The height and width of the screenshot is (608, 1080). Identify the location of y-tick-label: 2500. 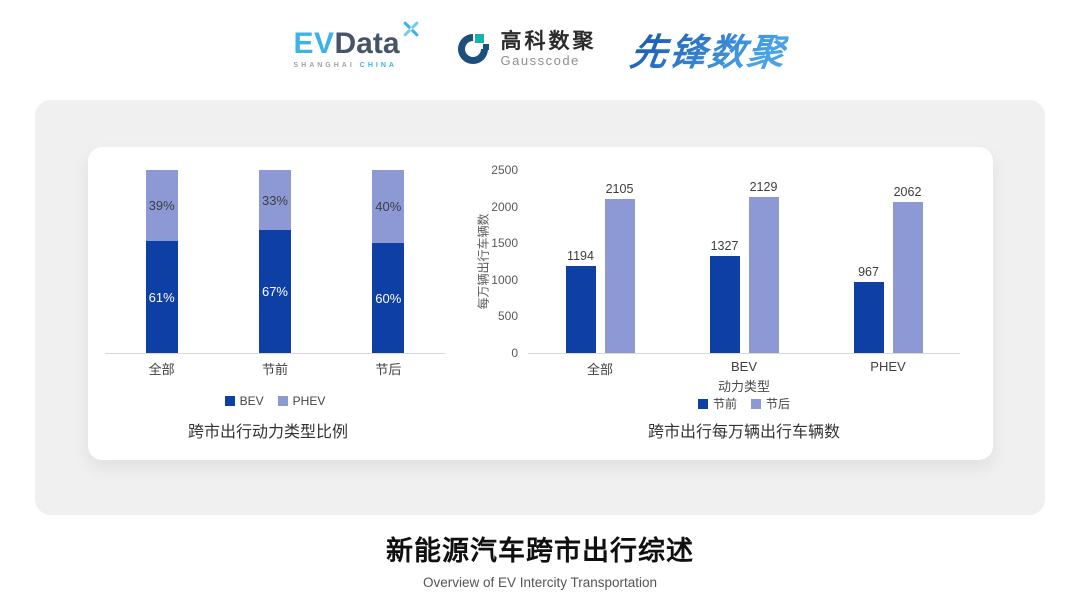
(504, 170).